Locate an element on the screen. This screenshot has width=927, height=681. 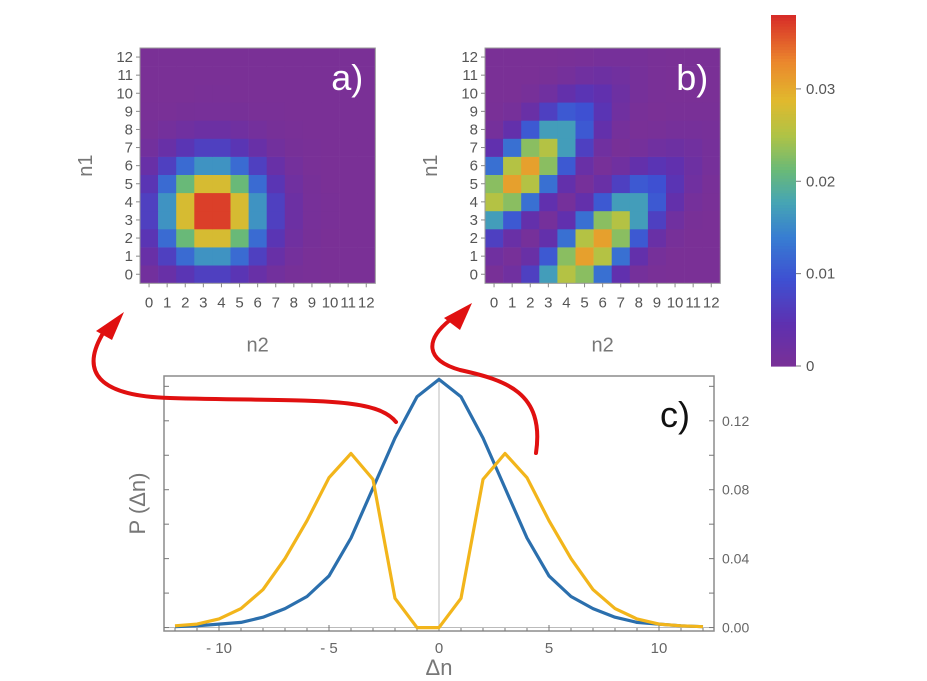
arrow-line-a is located at coordinates (244, 378).